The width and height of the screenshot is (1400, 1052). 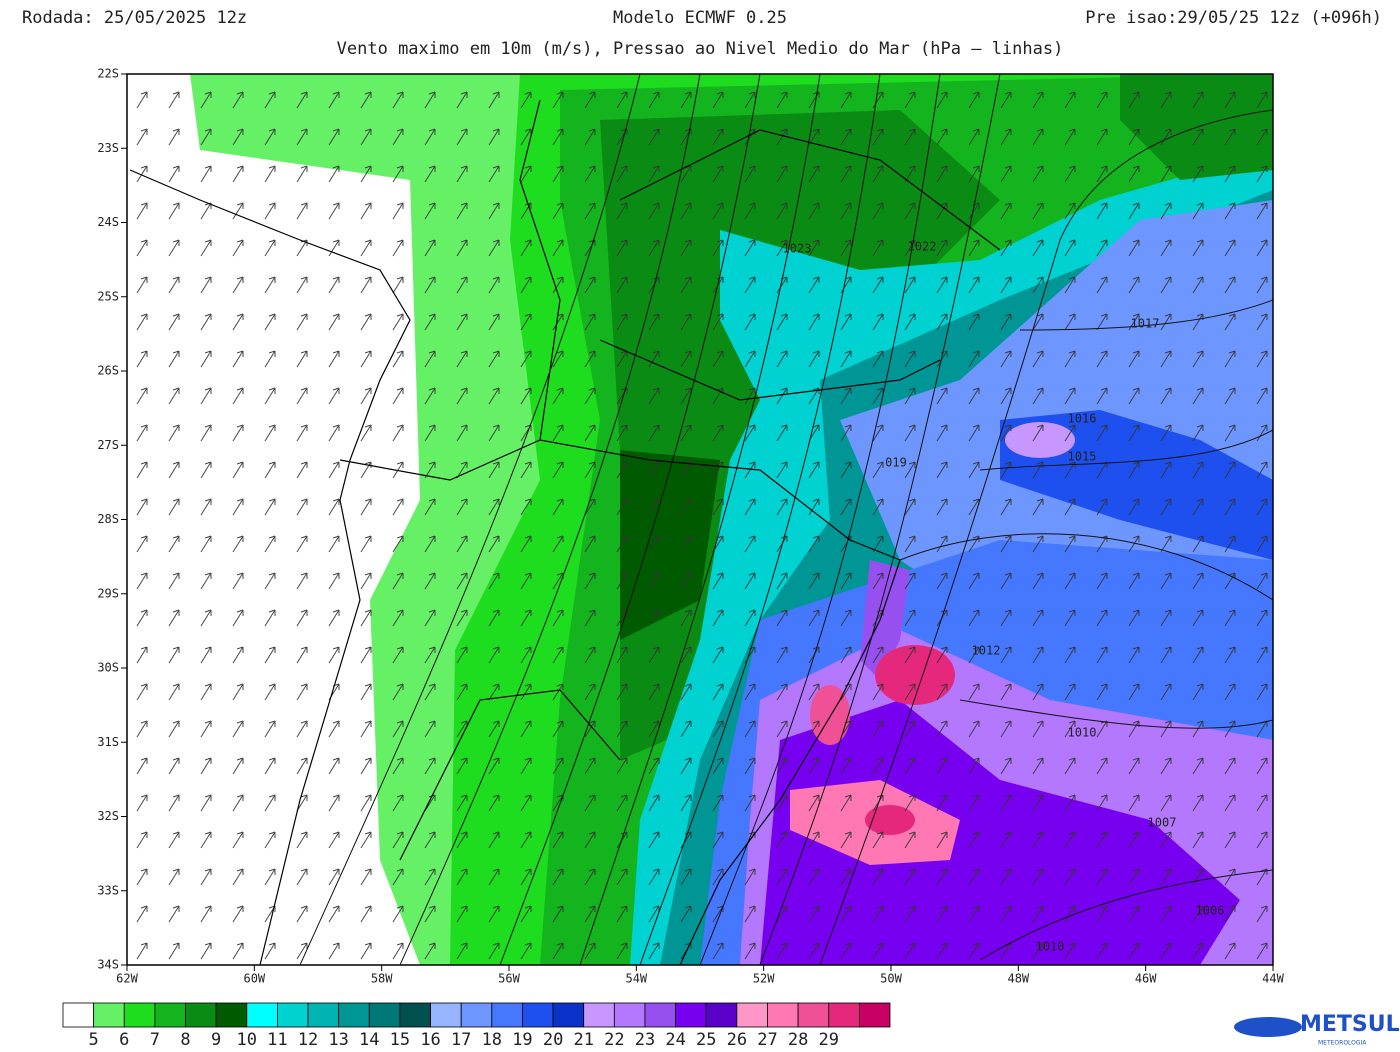 I want to click on lat-label: 28S, so click(x=108, y=519).